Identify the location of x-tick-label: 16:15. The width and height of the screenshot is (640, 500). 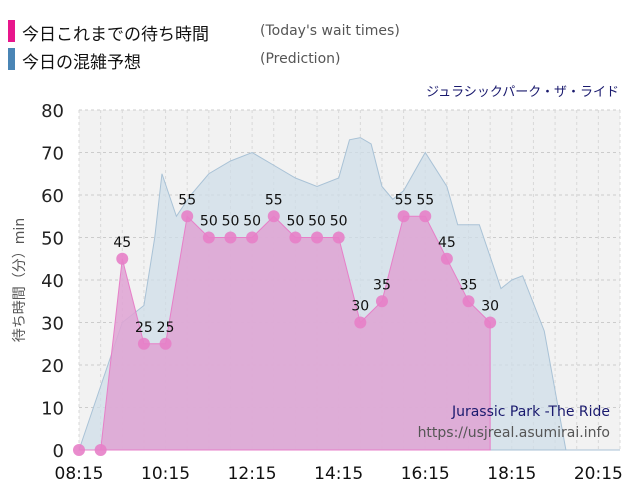
(425, 474).